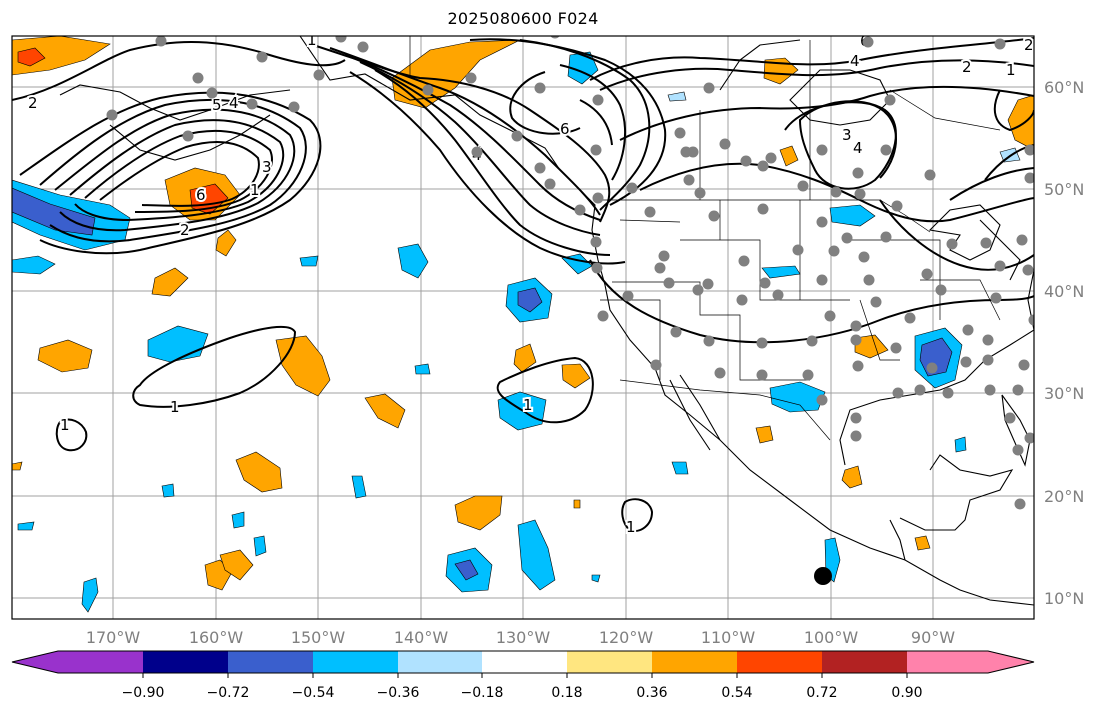  I want to click on colorbar-label: −0.72, so click(228, 693).